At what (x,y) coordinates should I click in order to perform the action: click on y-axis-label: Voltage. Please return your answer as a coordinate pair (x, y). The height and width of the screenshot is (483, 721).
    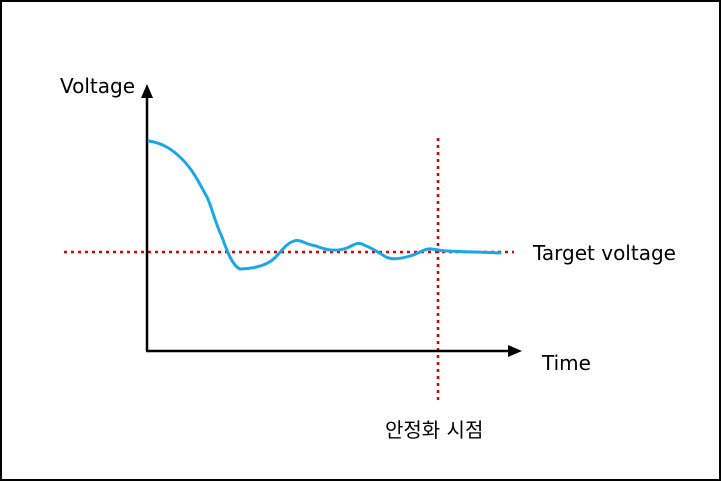
    Looking at the image, I should click on (97, 86).